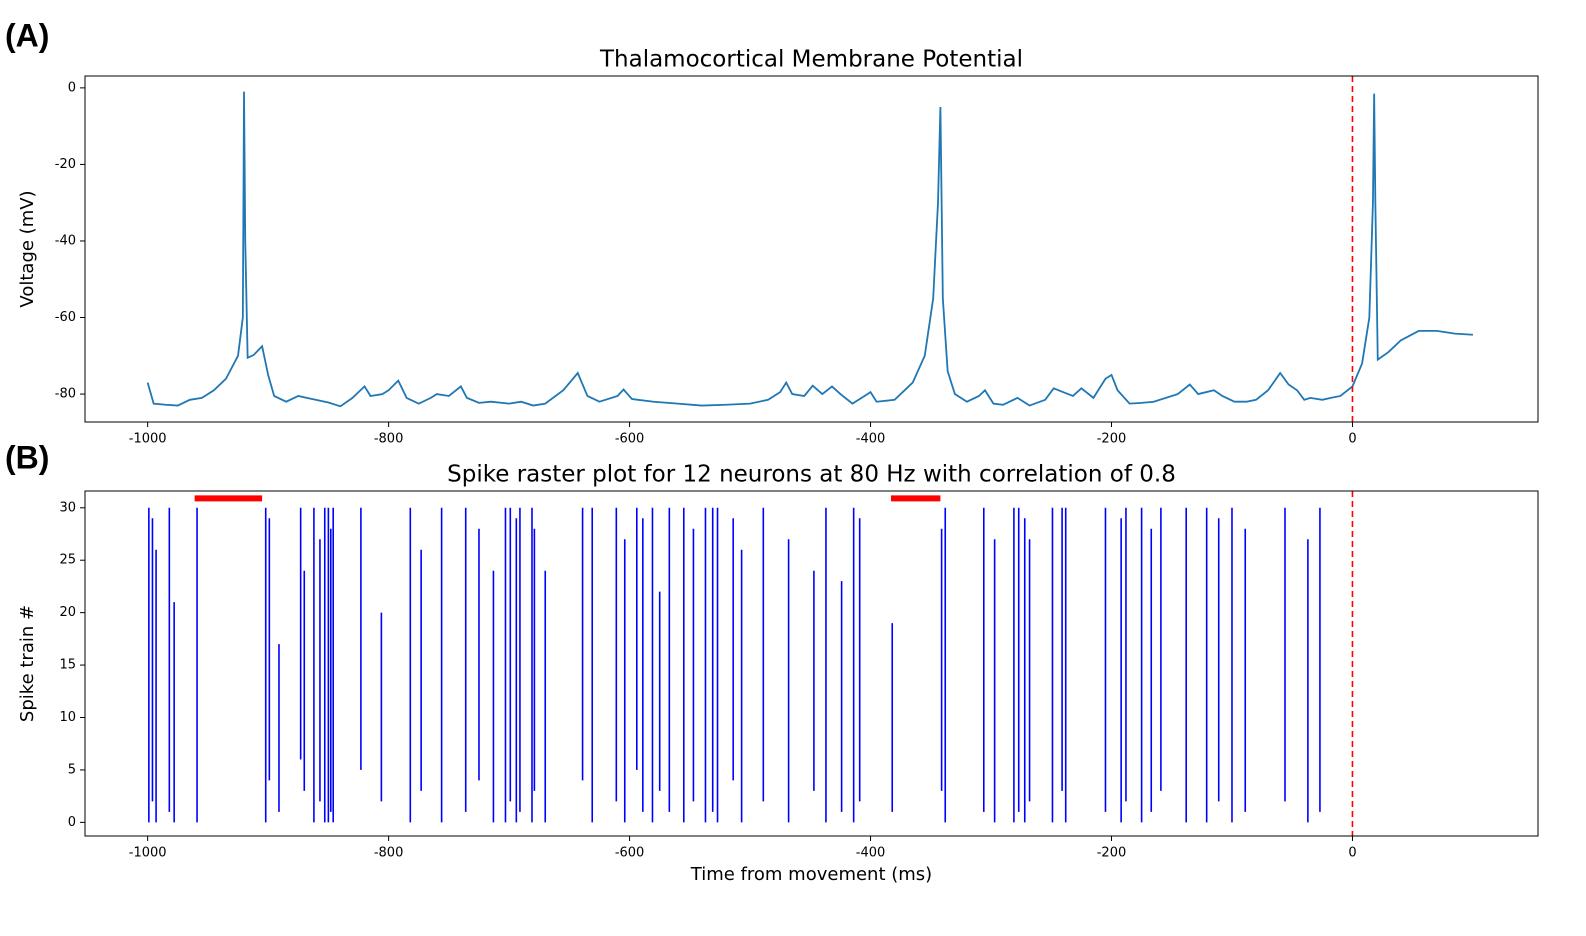  I want to click on chart-title: Thalamocortical Membrane Potential, so click(811, 60).